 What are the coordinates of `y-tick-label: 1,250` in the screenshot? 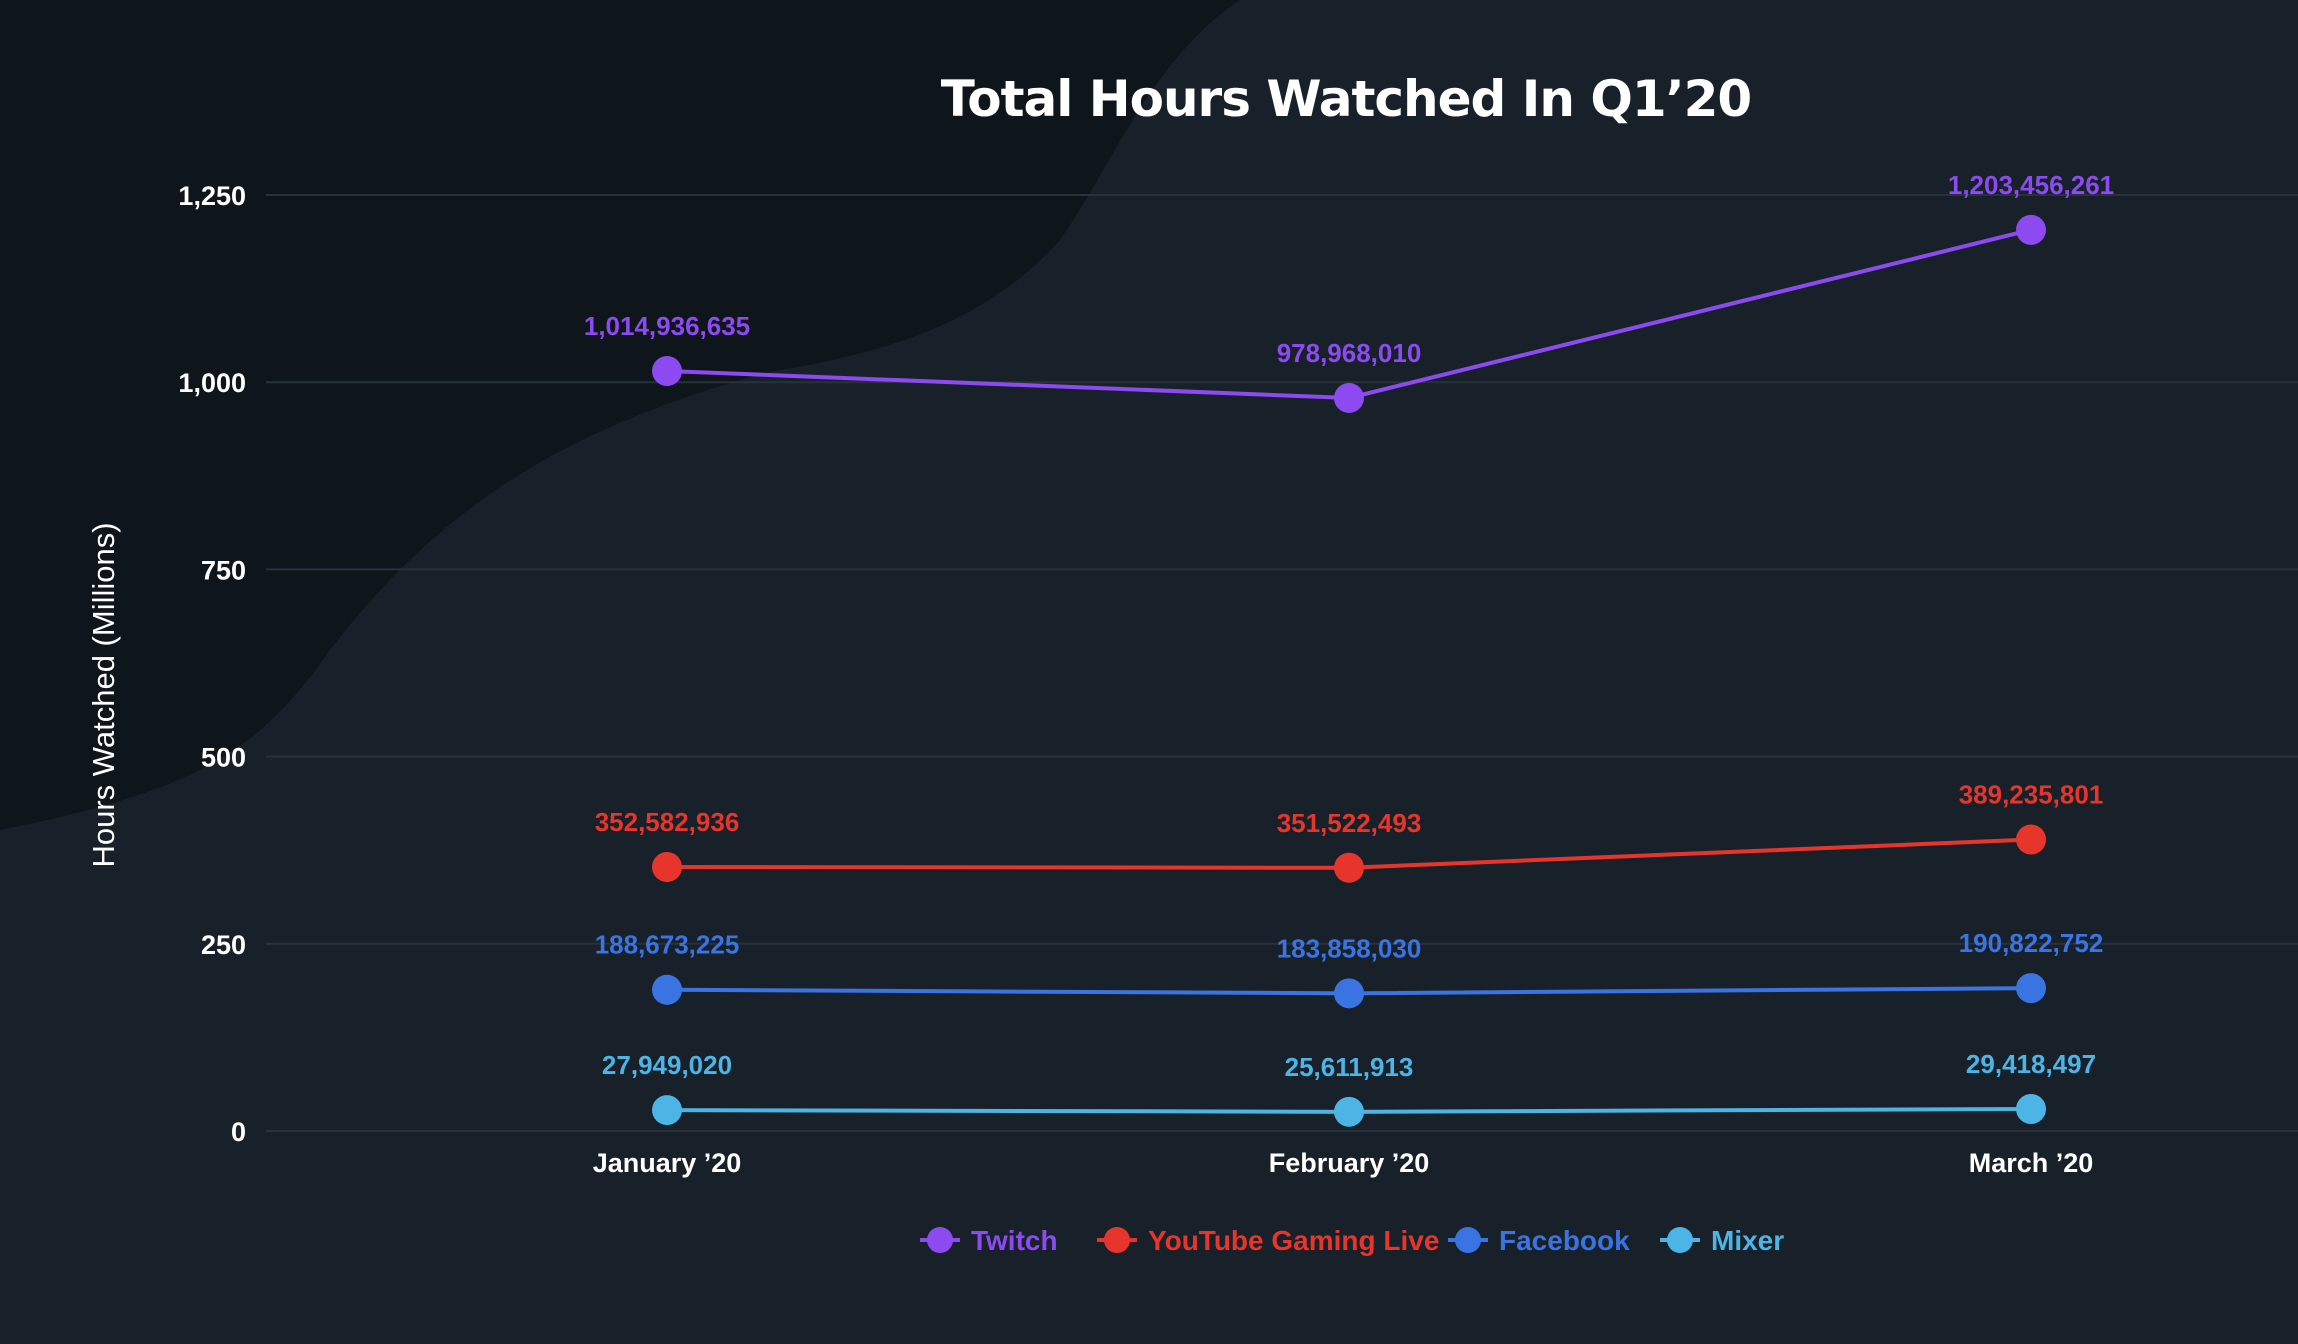 It's located at (212, 196).